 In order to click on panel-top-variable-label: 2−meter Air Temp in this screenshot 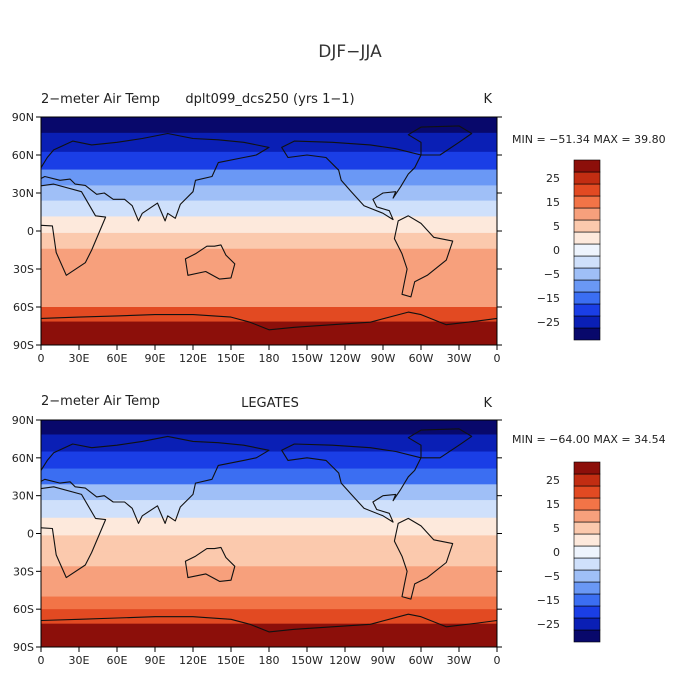, I will do `click(100, 99)`.